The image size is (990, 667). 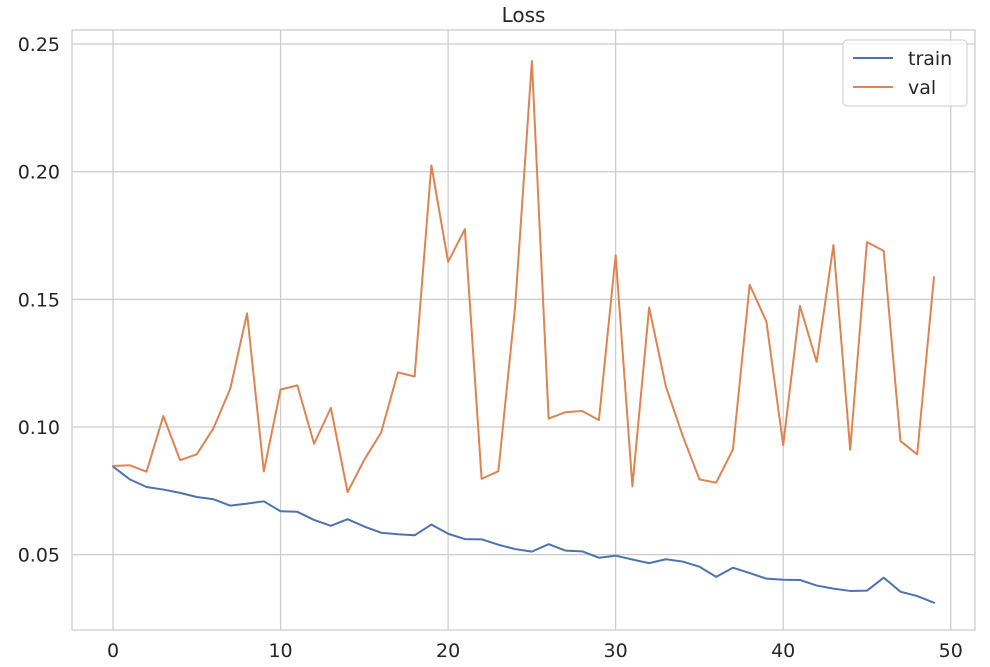 I want to click on legend-box, so click(x=905, y=73).